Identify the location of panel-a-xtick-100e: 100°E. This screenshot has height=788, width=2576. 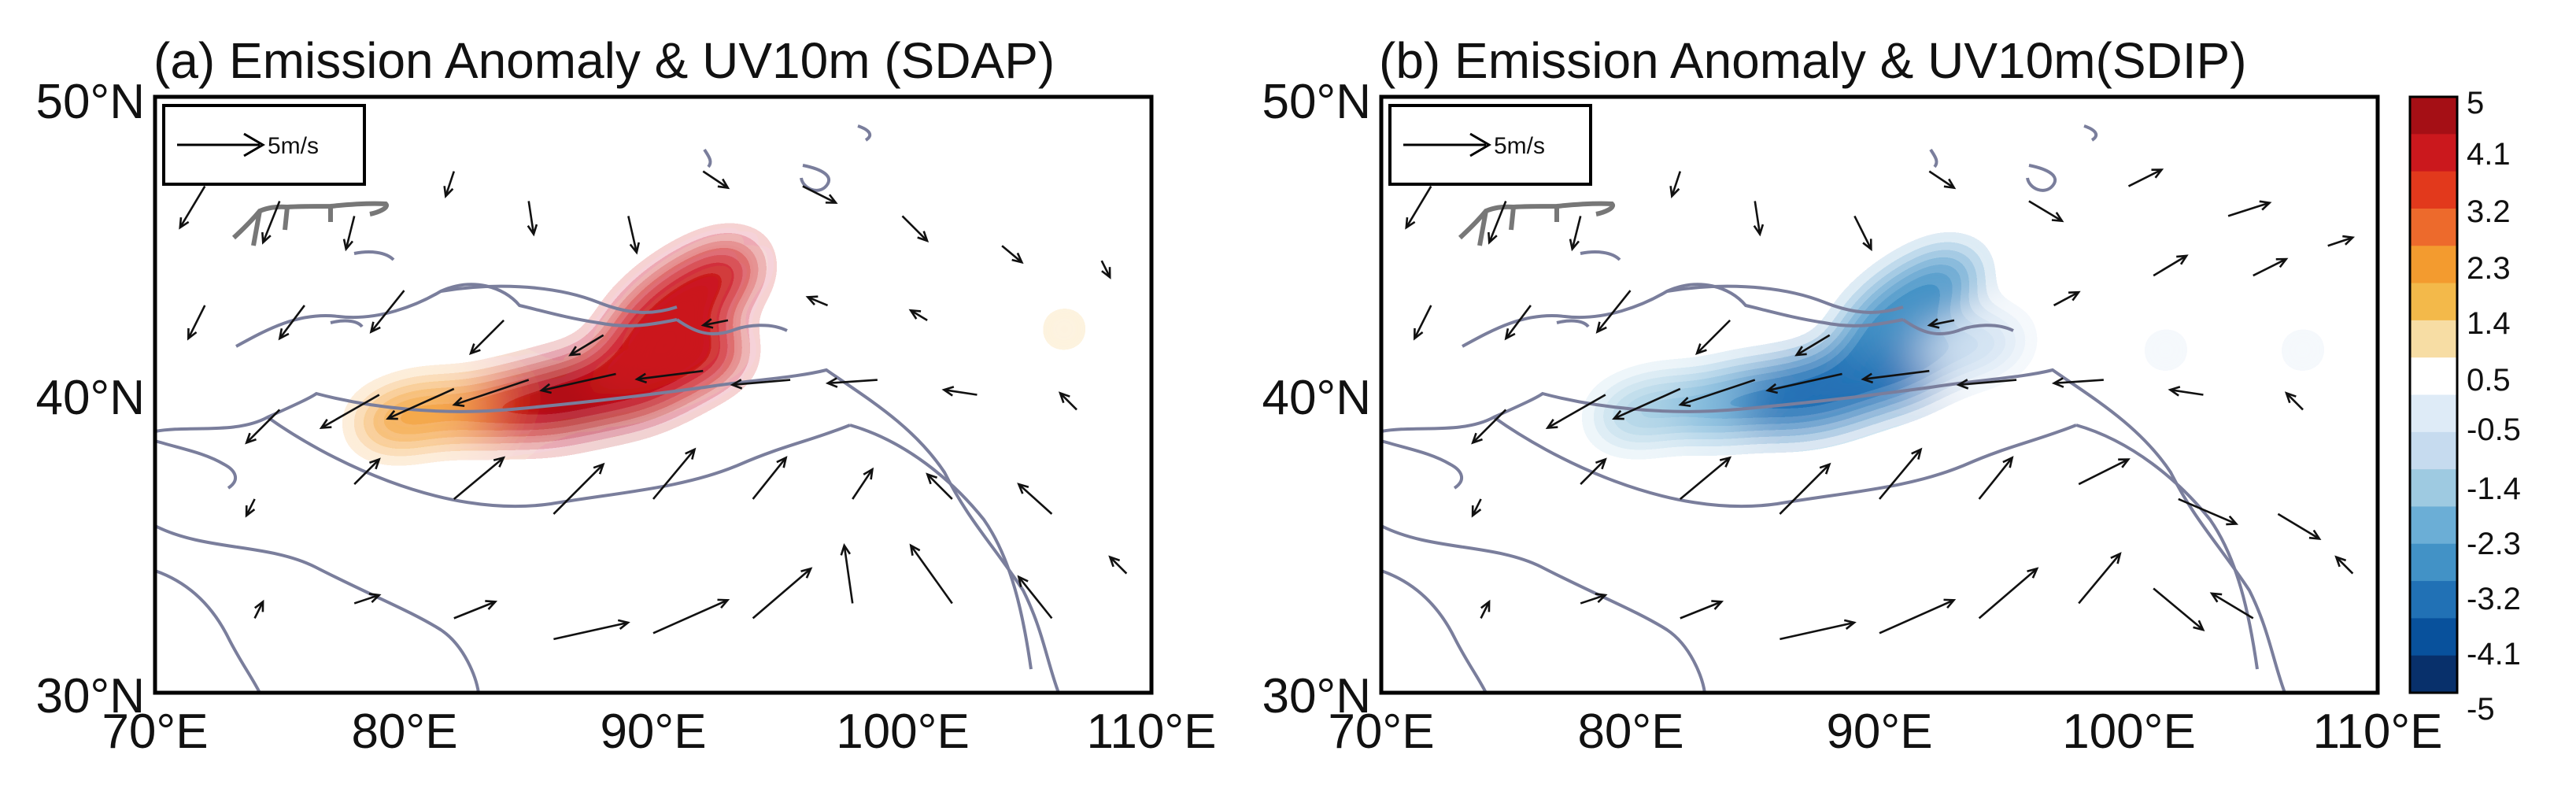
(903, 732).